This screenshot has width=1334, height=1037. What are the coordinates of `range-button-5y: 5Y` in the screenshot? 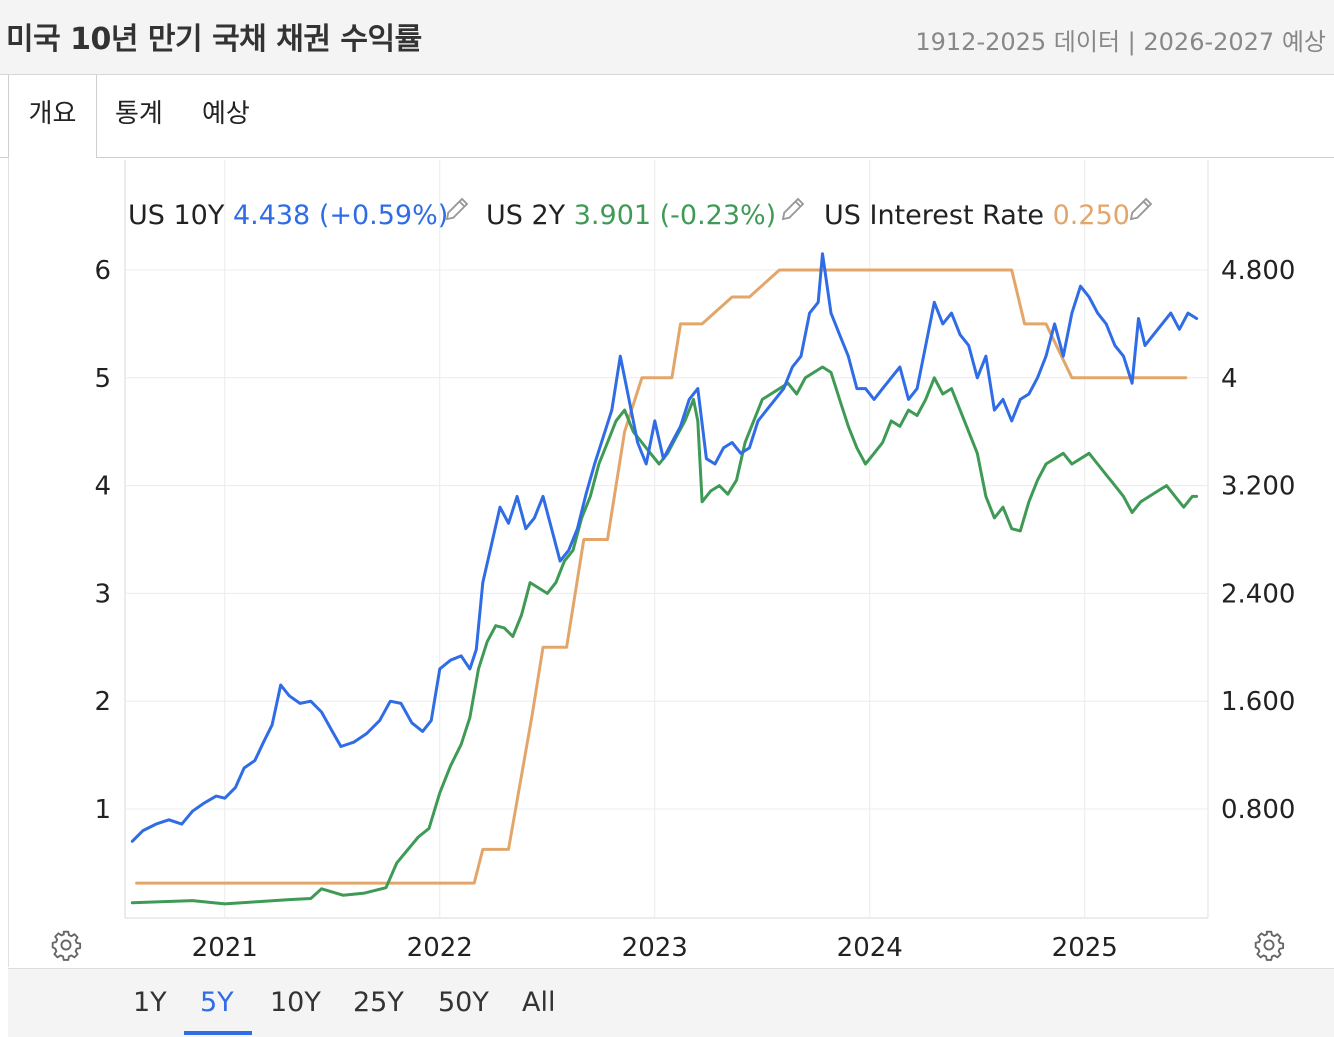 It's located at (217, 1002).